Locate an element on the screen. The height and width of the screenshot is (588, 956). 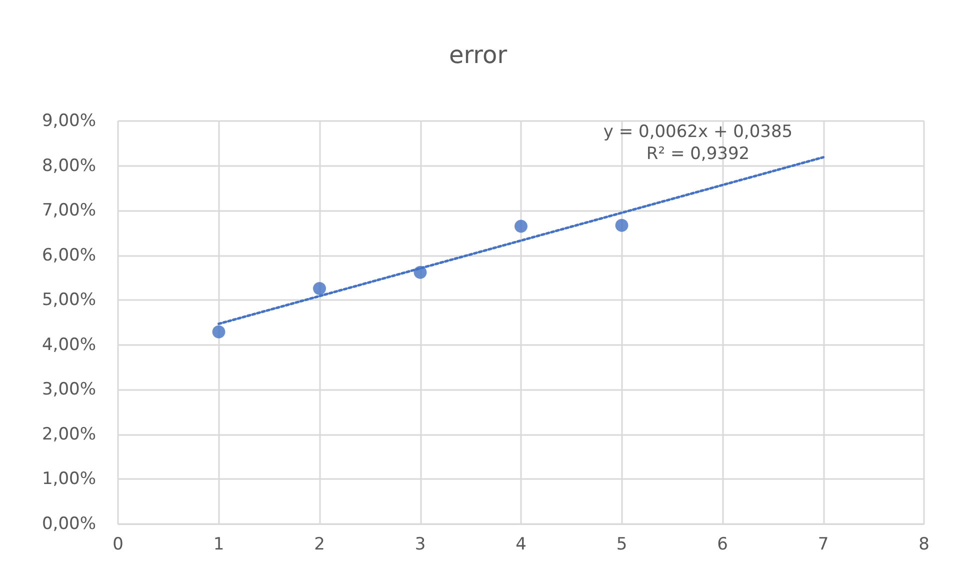
chart-title: error is located at coordinates (478, 55).